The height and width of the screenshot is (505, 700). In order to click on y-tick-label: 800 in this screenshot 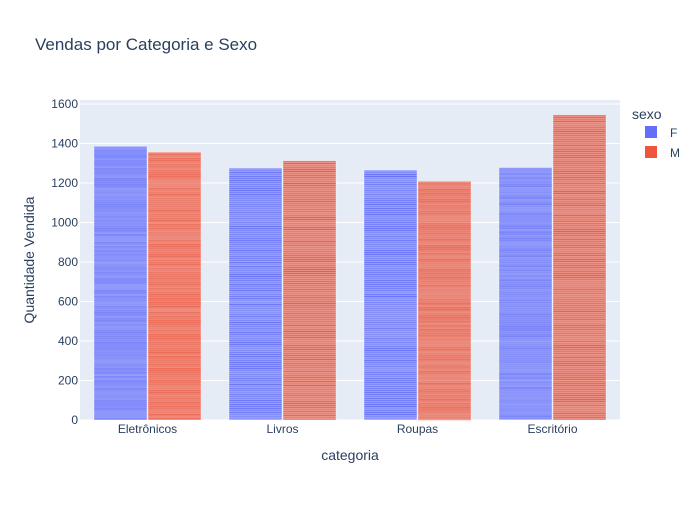, I will do `click(68, 262)`.